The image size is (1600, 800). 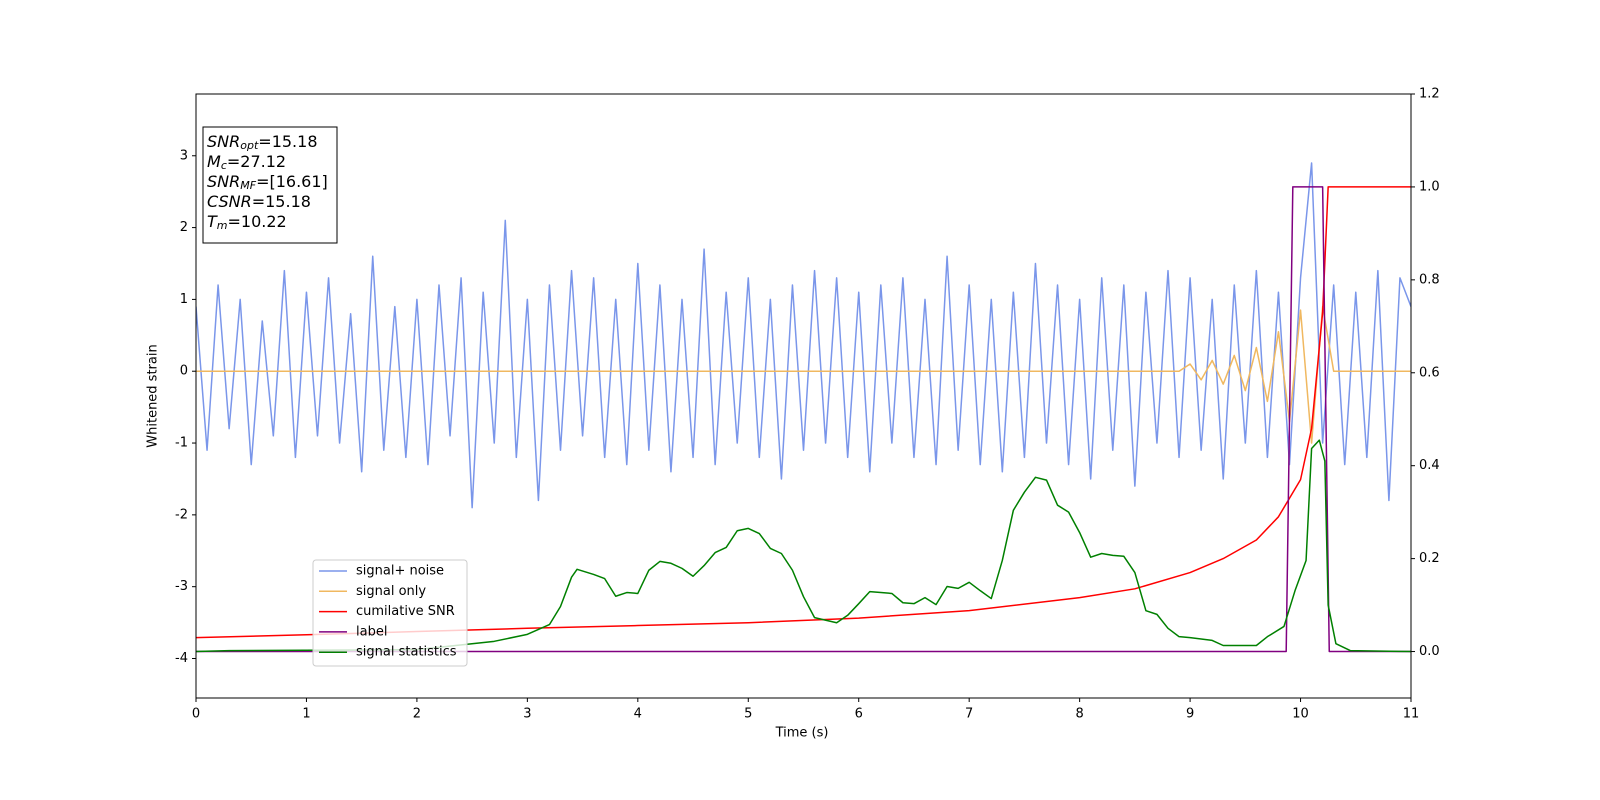 I want to click on y2-tick-label: 0.0, so click(x=1429, y=651).